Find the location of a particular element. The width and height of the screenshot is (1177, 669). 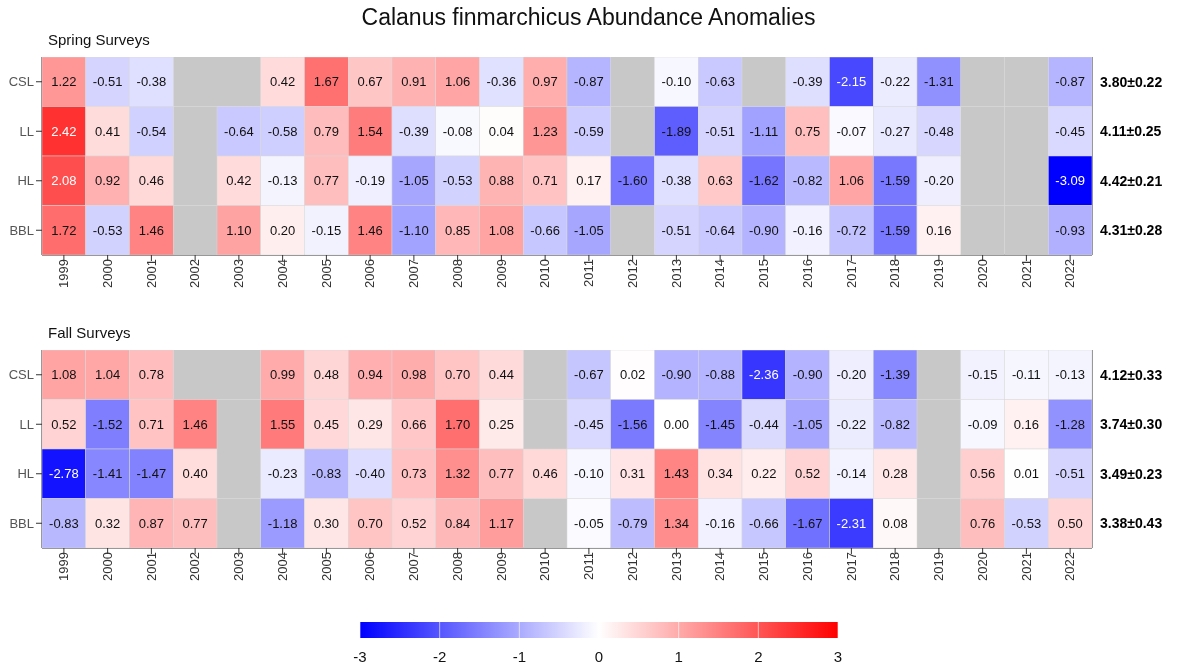

x-tick-label: 2019 is located at coordinates (939, 566).